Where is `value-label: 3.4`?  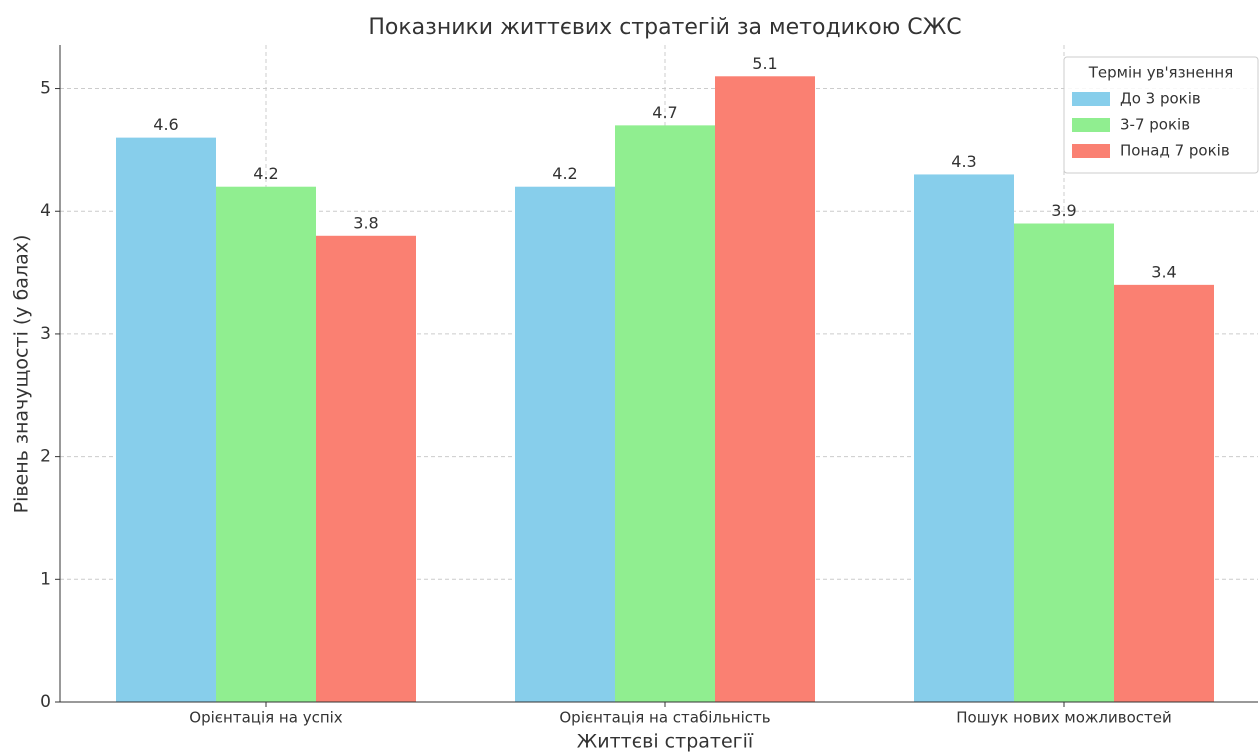
value-label: 3.4 is located at coordinates (1163, 271).